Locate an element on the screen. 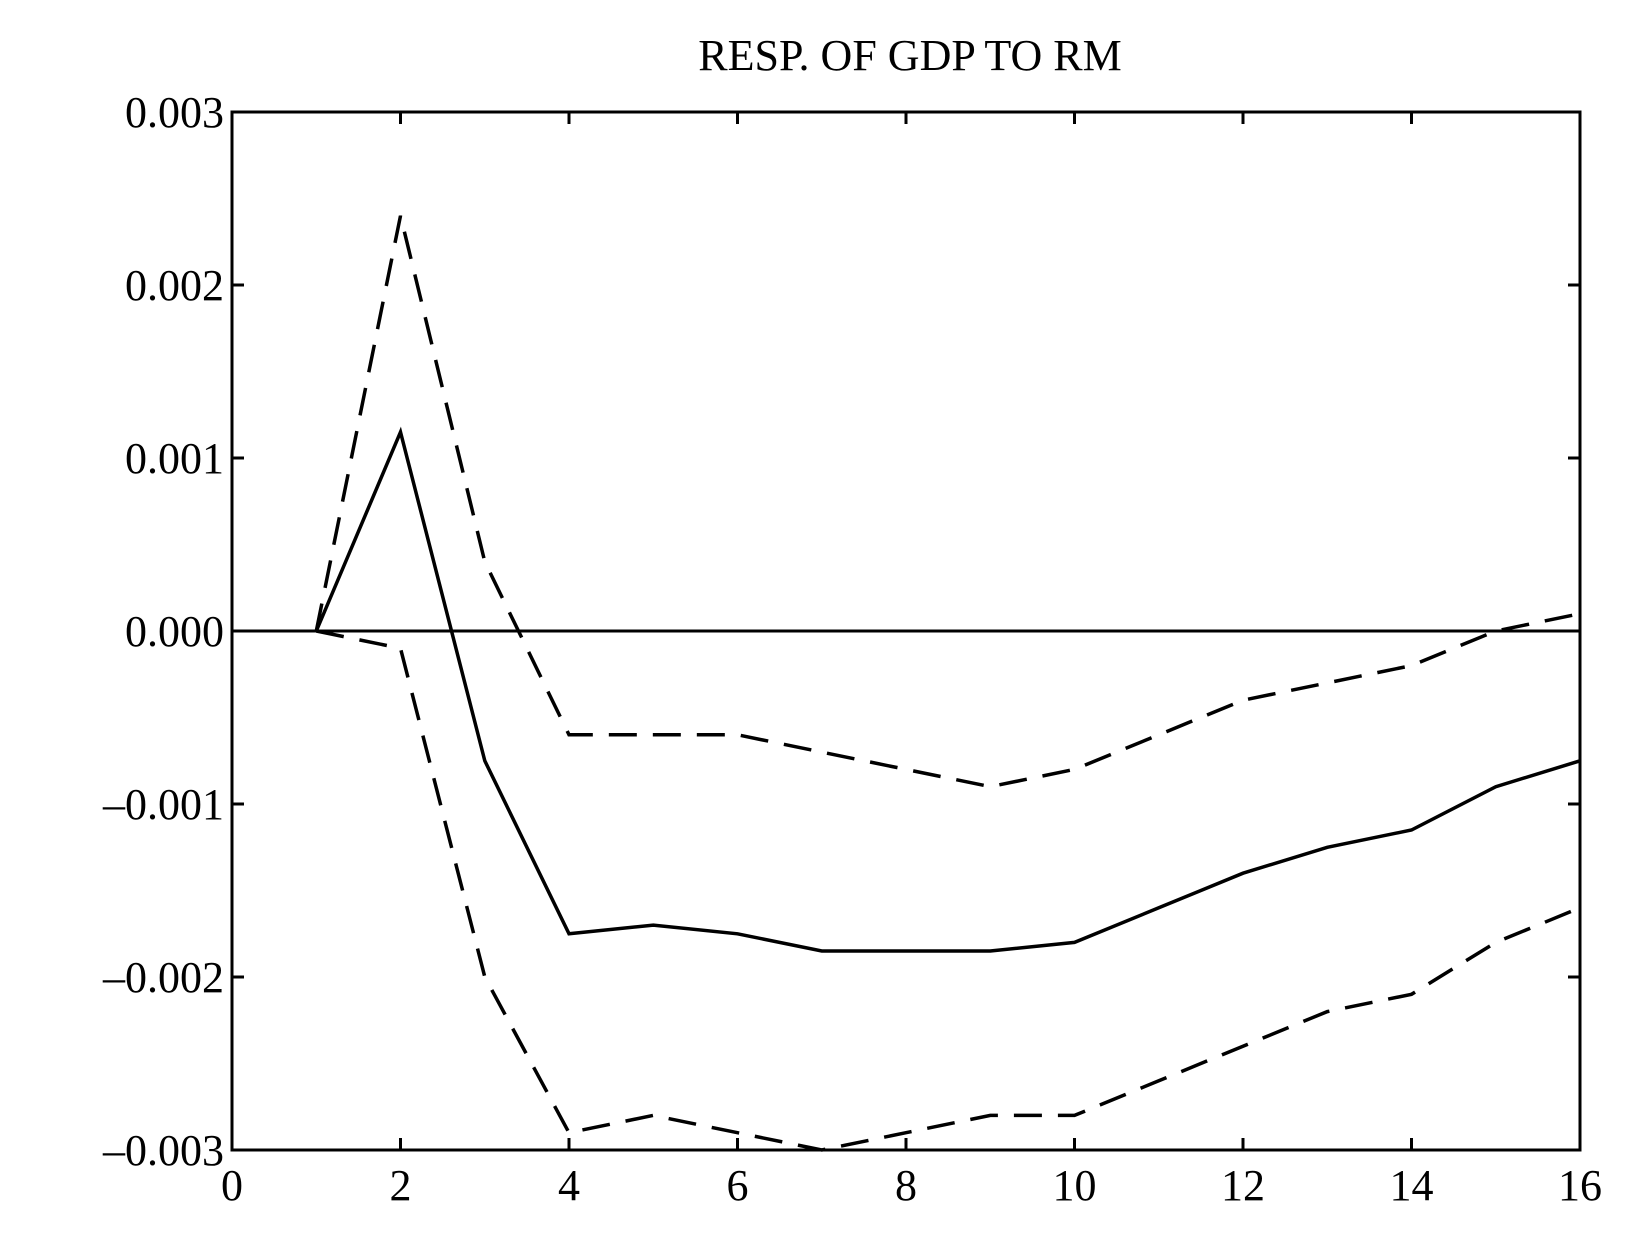  x-tick-label: 6 is located at coordinates (738, 1185).